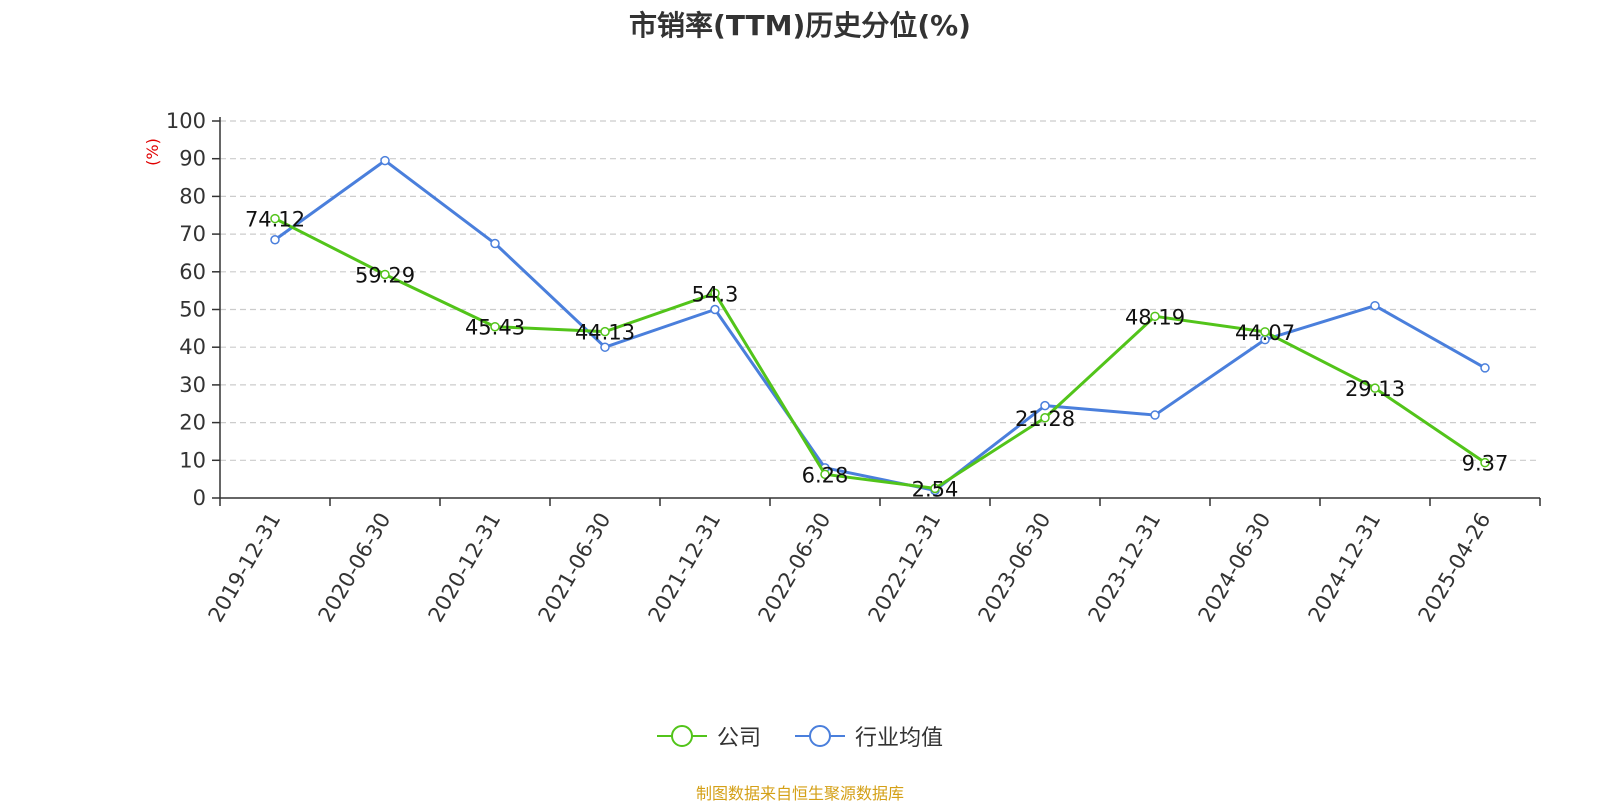 Image resolution: width=1600 pixels, height=804 pixels. What do you see at coordinates (192, 310) in the screenshot?
I see `y-tick-label: 50` at bounding box center [192, 310].